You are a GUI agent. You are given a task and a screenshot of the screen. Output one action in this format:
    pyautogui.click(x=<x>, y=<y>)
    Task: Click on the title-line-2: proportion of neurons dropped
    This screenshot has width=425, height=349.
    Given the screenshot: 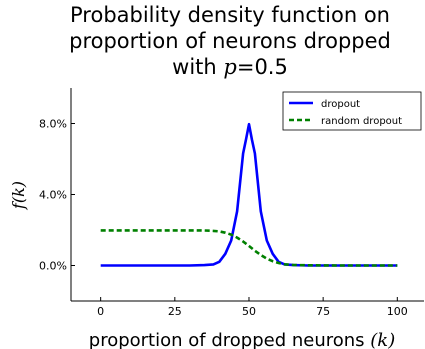 What is the action you would take?
    pyautogui.click(x=230, y=41)
    